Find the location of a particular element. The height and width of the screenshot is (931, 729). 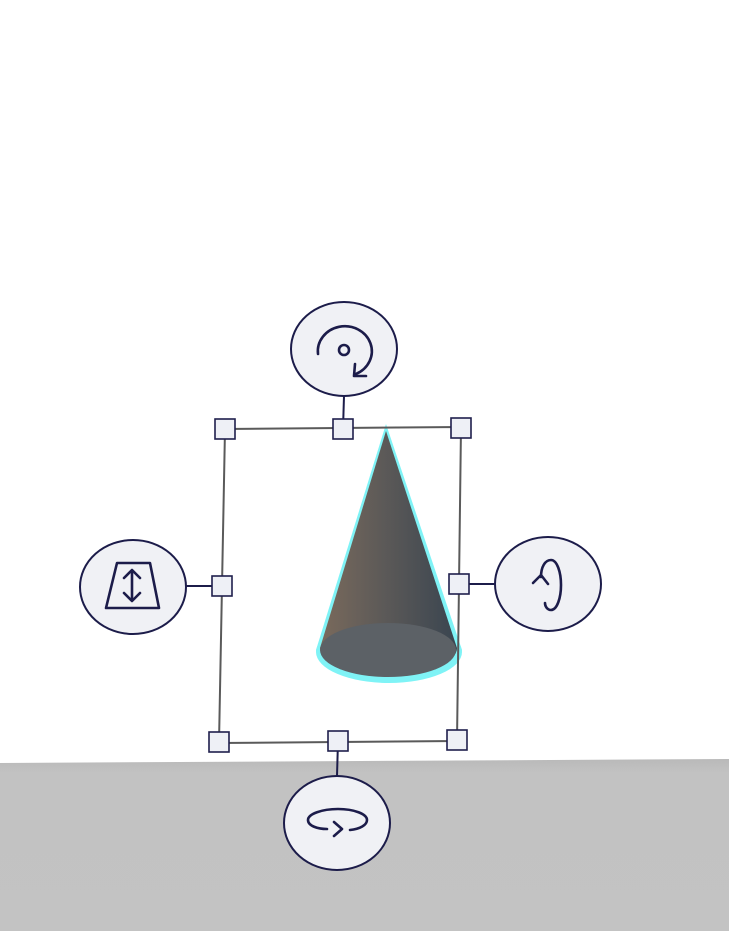

rotate-around-vertical-axis-icon is located at coordinates (547, 585).